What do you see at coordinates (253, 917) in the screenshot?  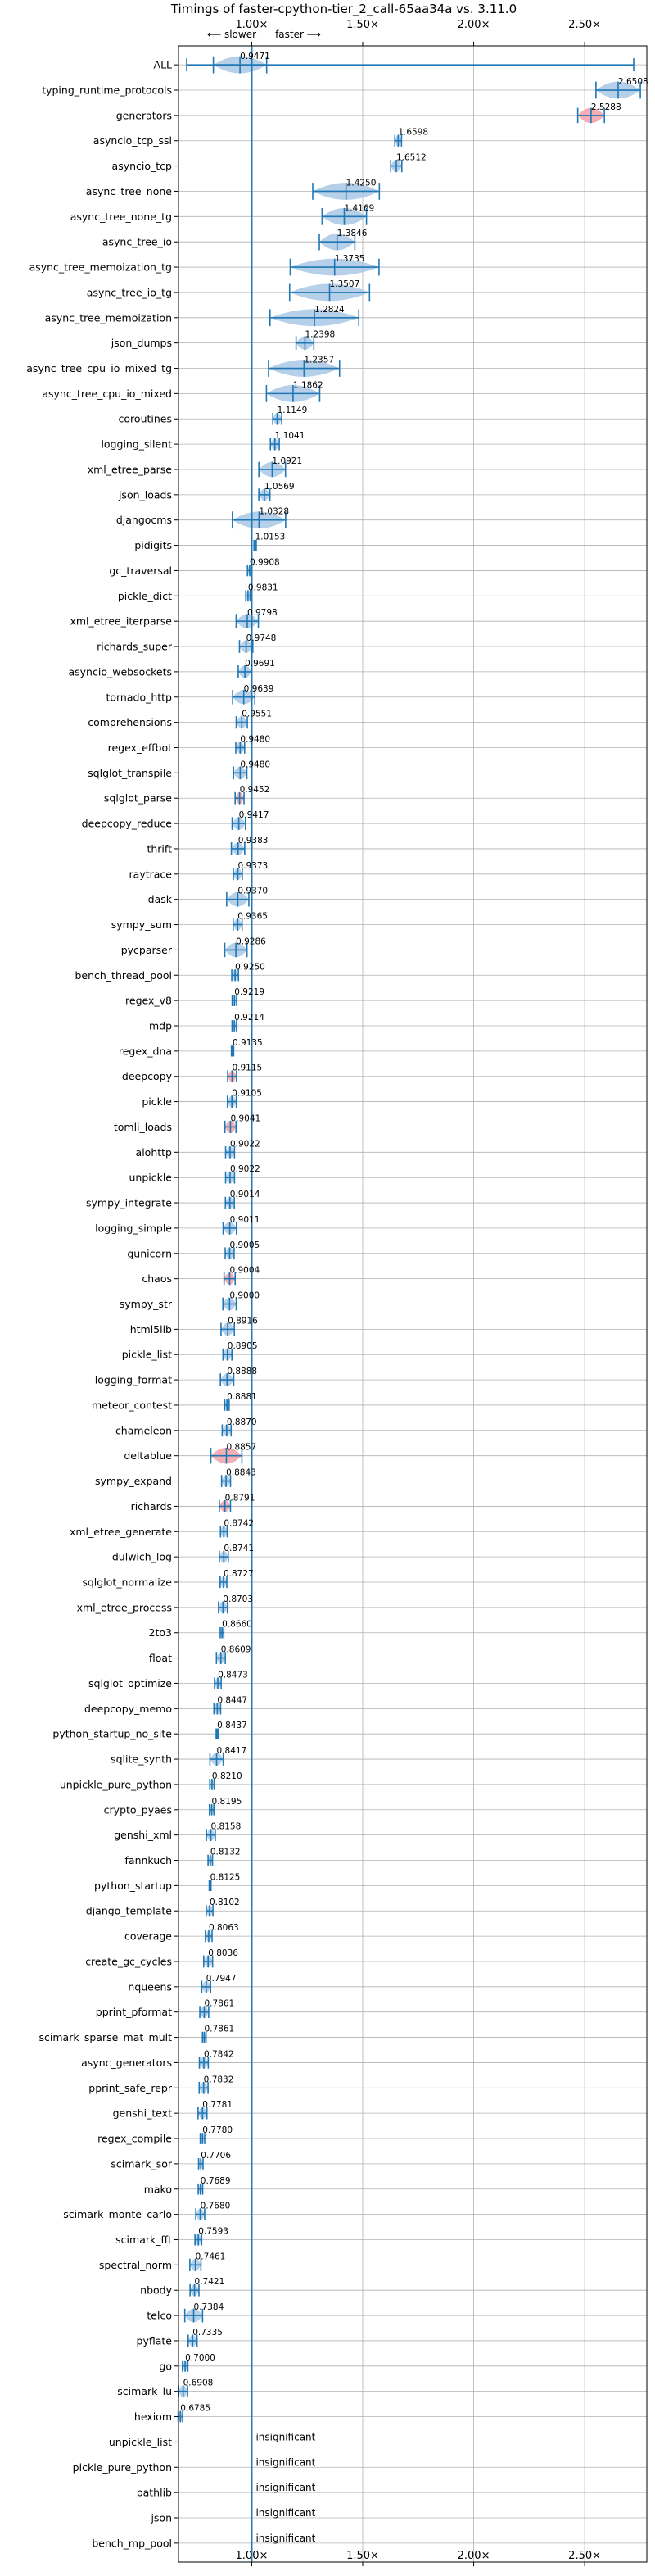 I see `value-label: 0.9365` at bounding box center [253, 917].